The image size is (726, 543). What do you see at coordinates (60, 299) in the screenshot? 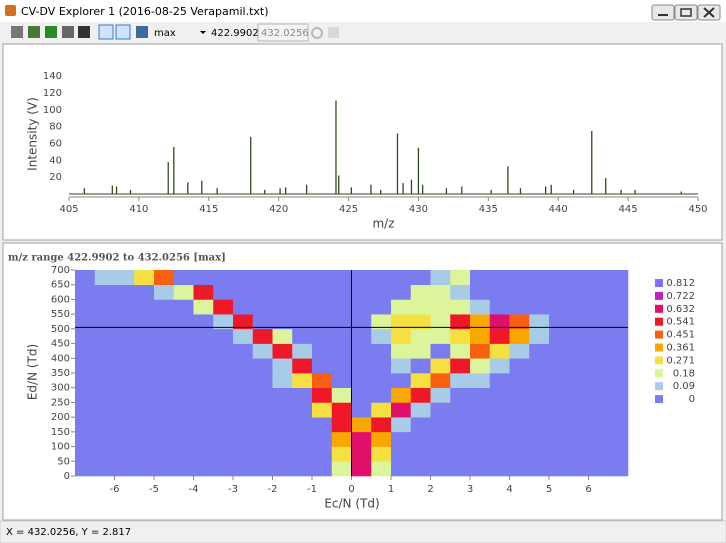
I see `y-tick-label: 600` at bounding box center [60, 299].